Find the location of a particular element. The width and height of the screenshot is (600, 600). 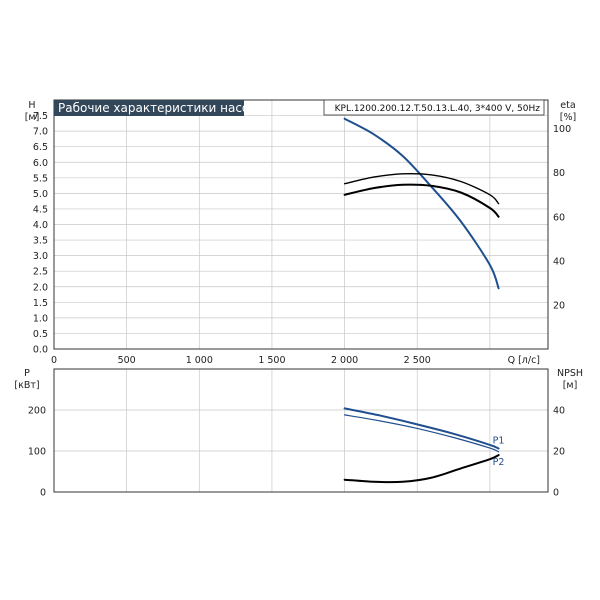

lower-y-left-unit: [кВт] is located at coordinates (26, 385).